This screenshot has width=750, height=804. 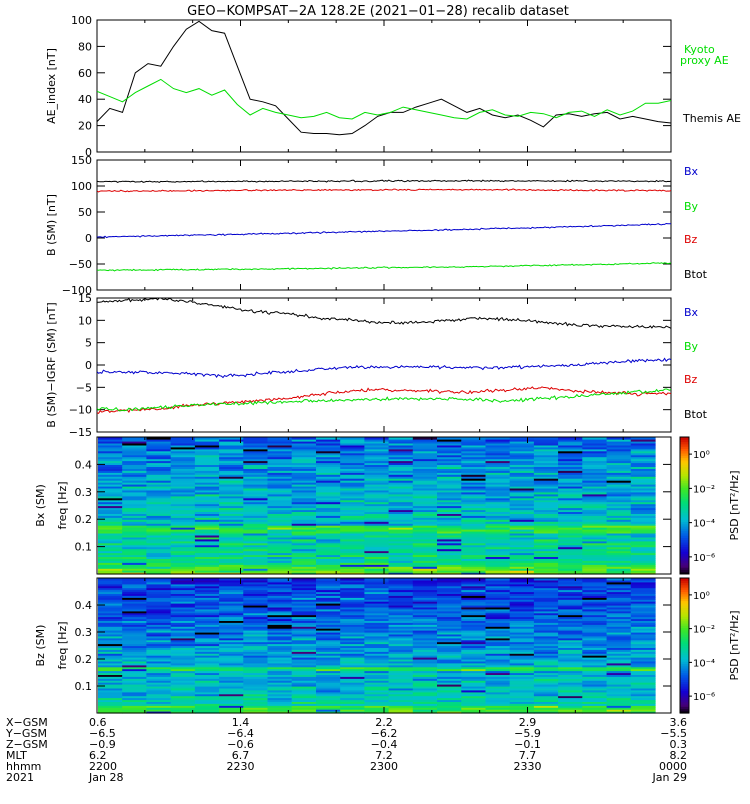 I want to click on panel-0-ylabel-text: AE_index [nT], so click(x=51, y=86).